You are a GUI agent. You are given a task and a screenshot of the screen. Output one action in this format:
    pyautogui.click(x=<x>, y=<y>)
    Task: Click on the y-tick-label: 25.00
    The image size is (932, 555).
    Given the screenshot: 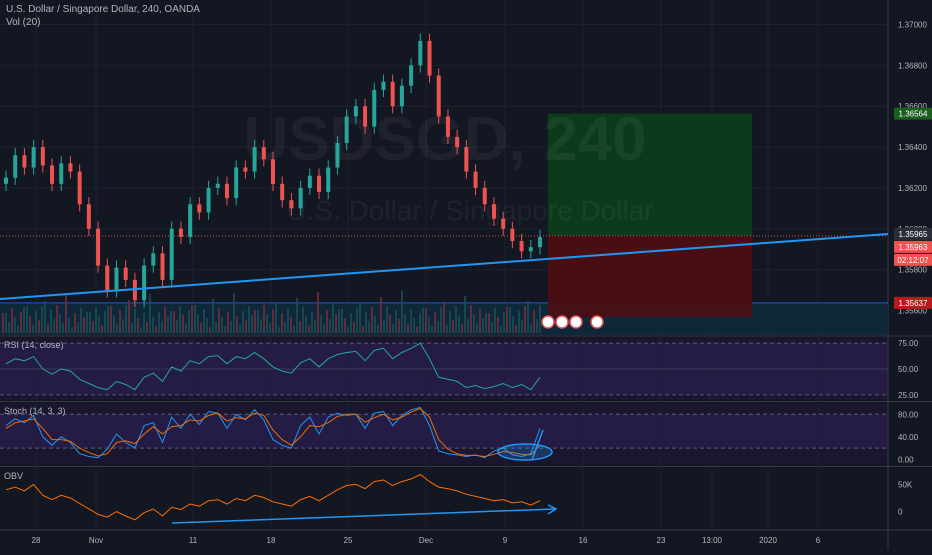 What is the action you would take?
    pyautogui.click(x=908, y=395)
    